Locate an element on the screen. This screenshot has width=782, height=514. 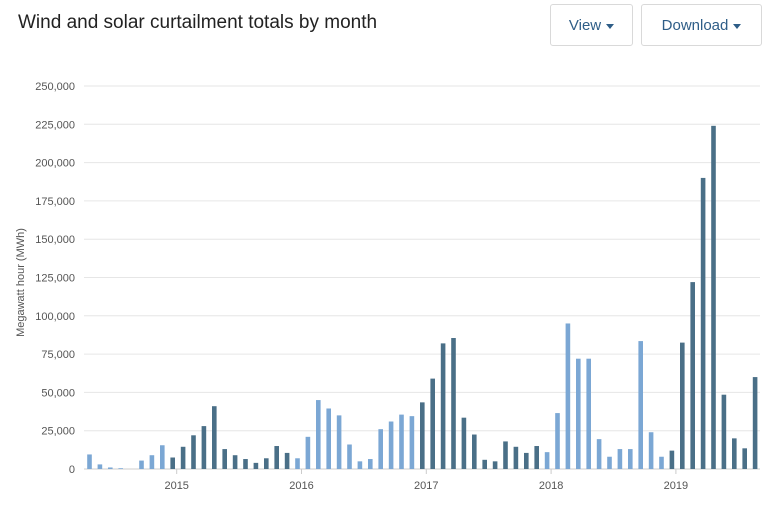
y-tick-label: 100,000 is located at coordinates (55, 317).